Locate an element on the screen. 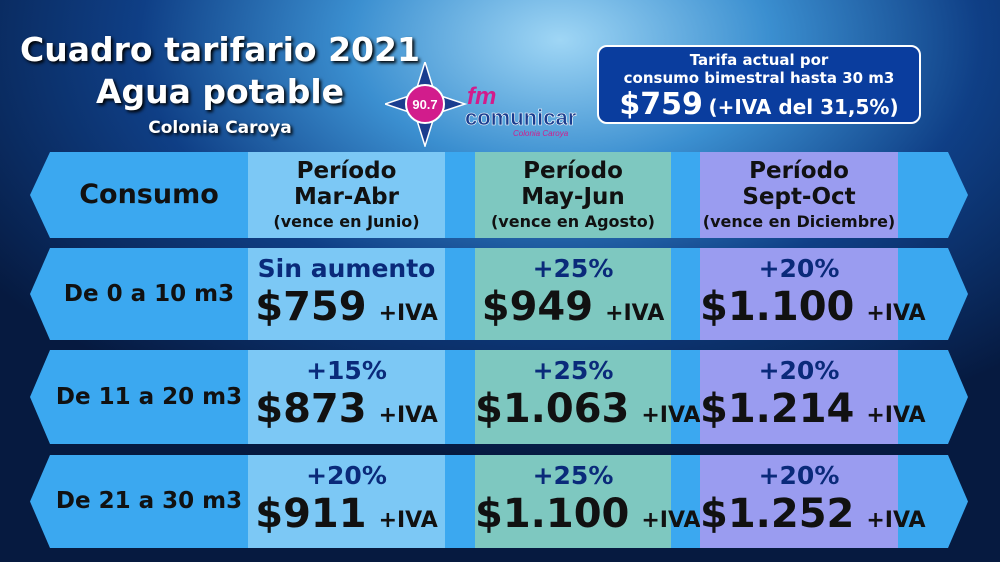  consumo-label: De 0 a 10 m3 is located at coordinates (149, 294).